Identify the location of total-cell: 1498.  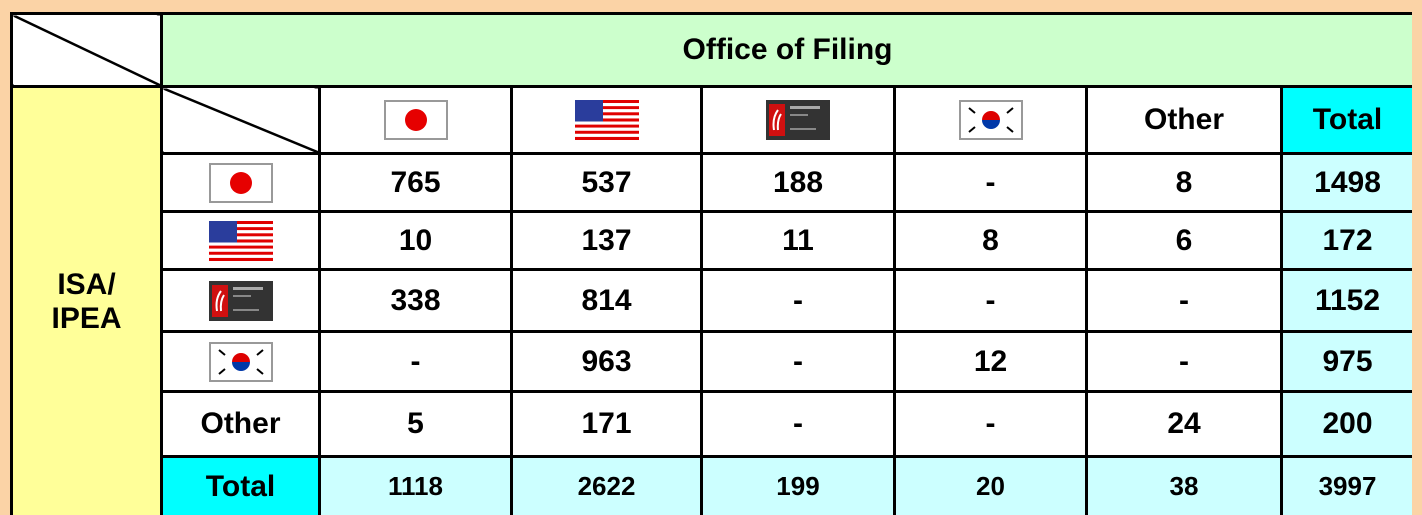
(1345, 182).